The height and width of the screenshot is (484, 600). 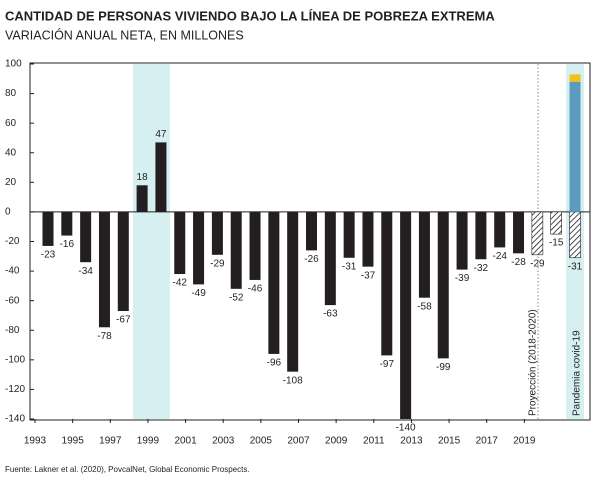 What do you see at coordinates (274, 363) in the screenshot?
I see `value-label: -96` at bounding box center [274, 363].